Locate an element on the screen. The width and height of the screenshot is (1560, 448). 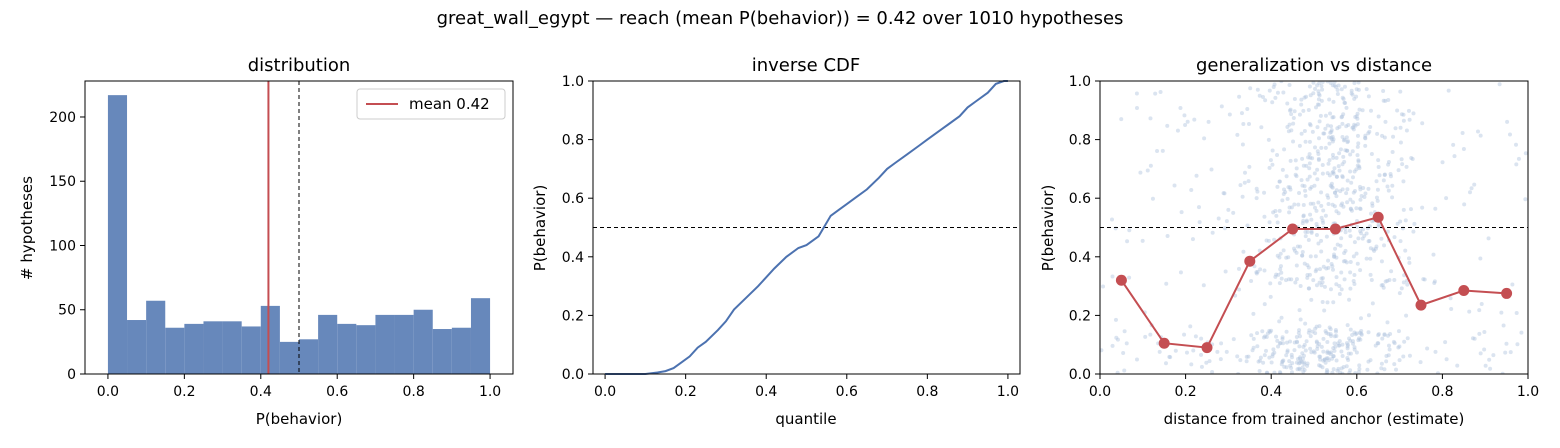
distribution-xlabel: P(behavior) is located at coordinates (299, 419).